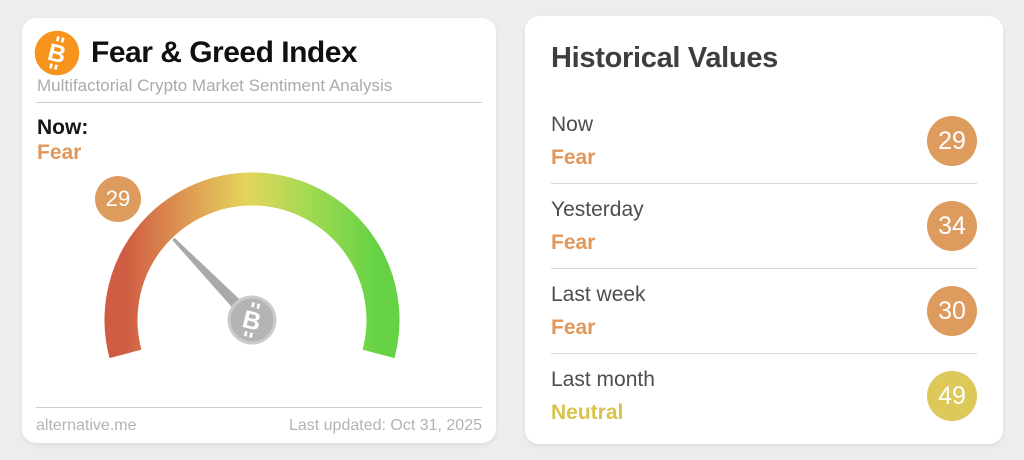 This screenshot has height=460, width=1024. Describe the element at coordinates (86, 425) in the screenshot. I see `source-link: alternative.me` at that location.